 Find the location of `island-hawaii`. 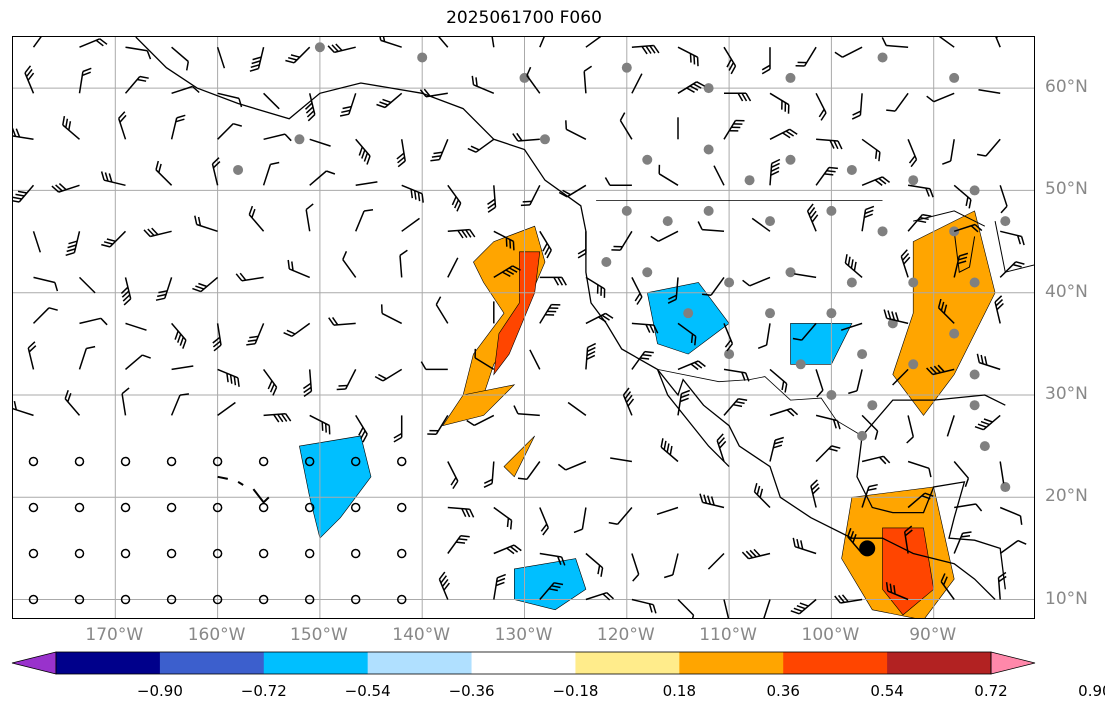

island-hawaii is located at coordinates (223, 477).